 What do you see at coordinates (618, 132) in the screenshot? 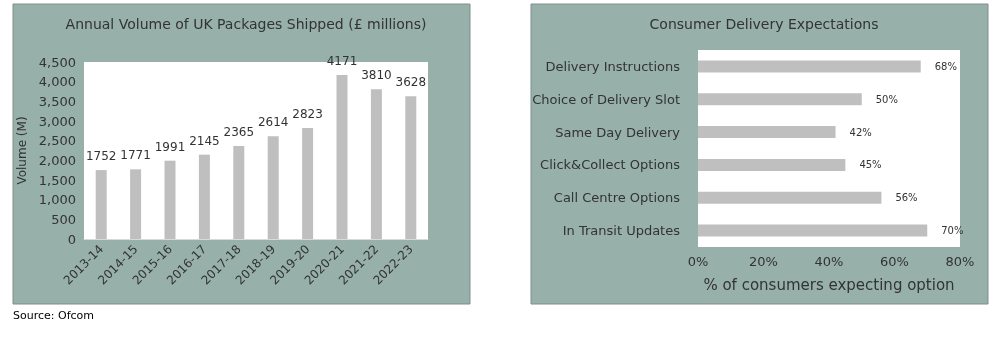
I see `y-tick-label: Same Day Delivery` at bounding box center [618, 132].